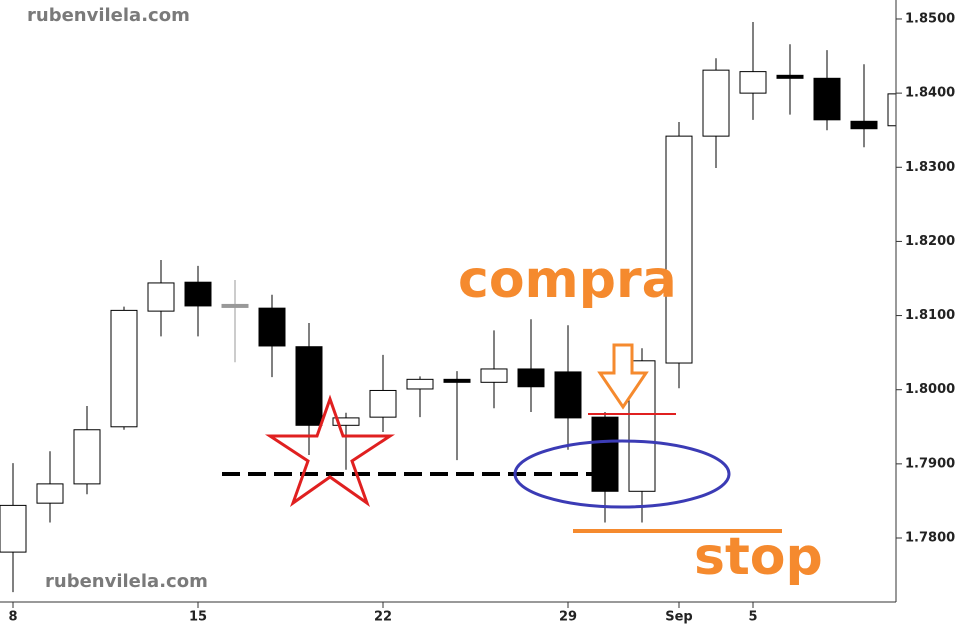 The image size is (959, 626). I want to click on x-tick-label: 22, so click(383, 617).